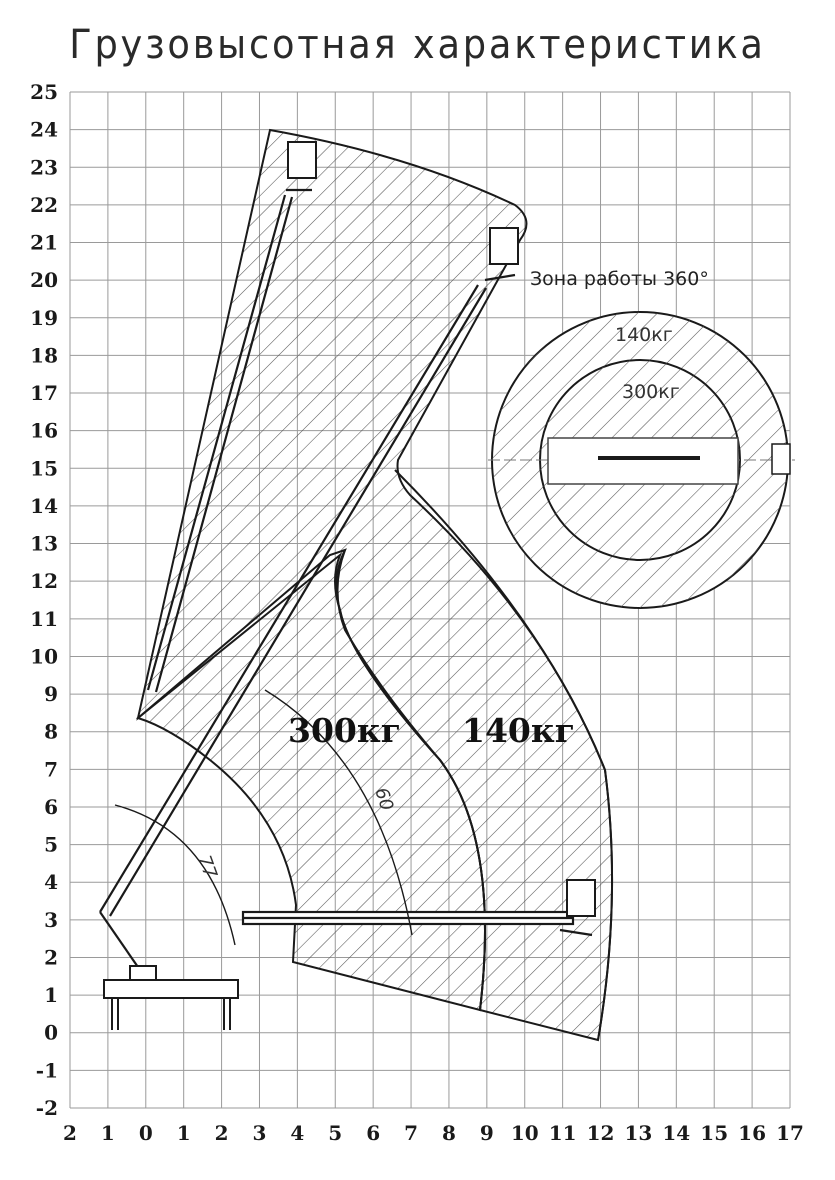 This screenshot has height=1180, width=835. What do you see at coordinates (207, 867) in the screenshot?
I see `angle-label-77: 77` at bounding box center [207, 867].